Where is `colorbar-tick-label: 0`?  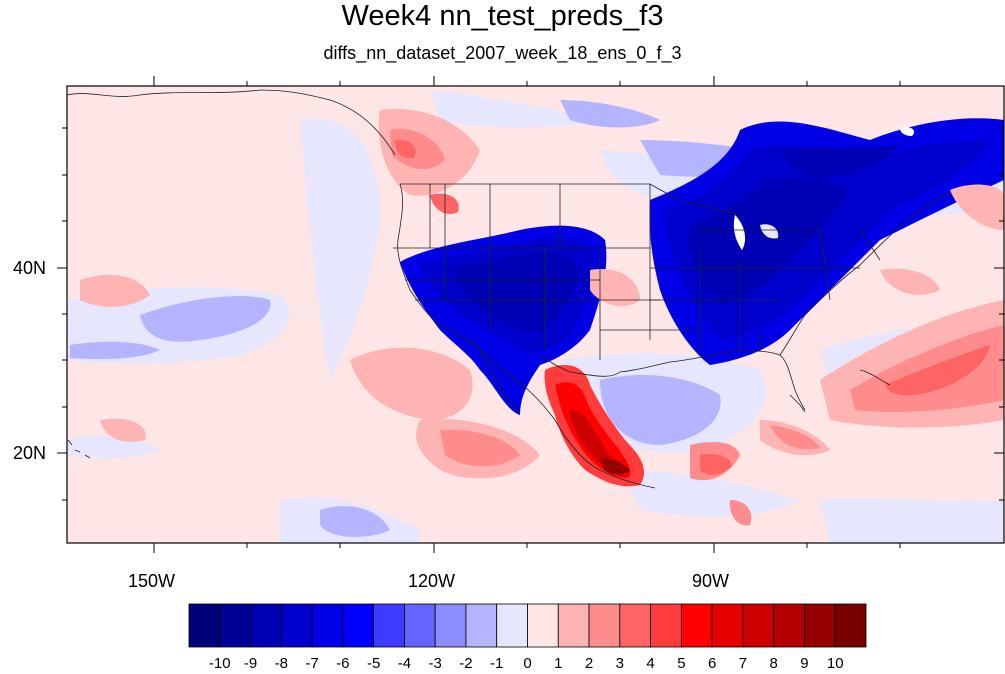
colorbar-tick-label: 0 is located at coordinates (527, 663).